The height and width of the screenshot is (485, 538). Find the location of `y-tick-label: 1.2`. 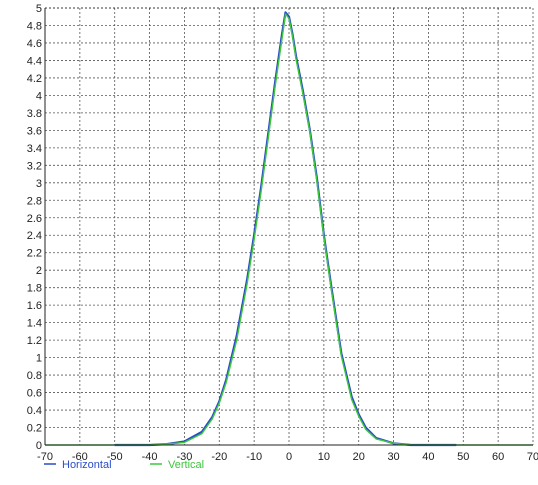

y-tick-label: 1.2 is located at coordinates (34, 341).